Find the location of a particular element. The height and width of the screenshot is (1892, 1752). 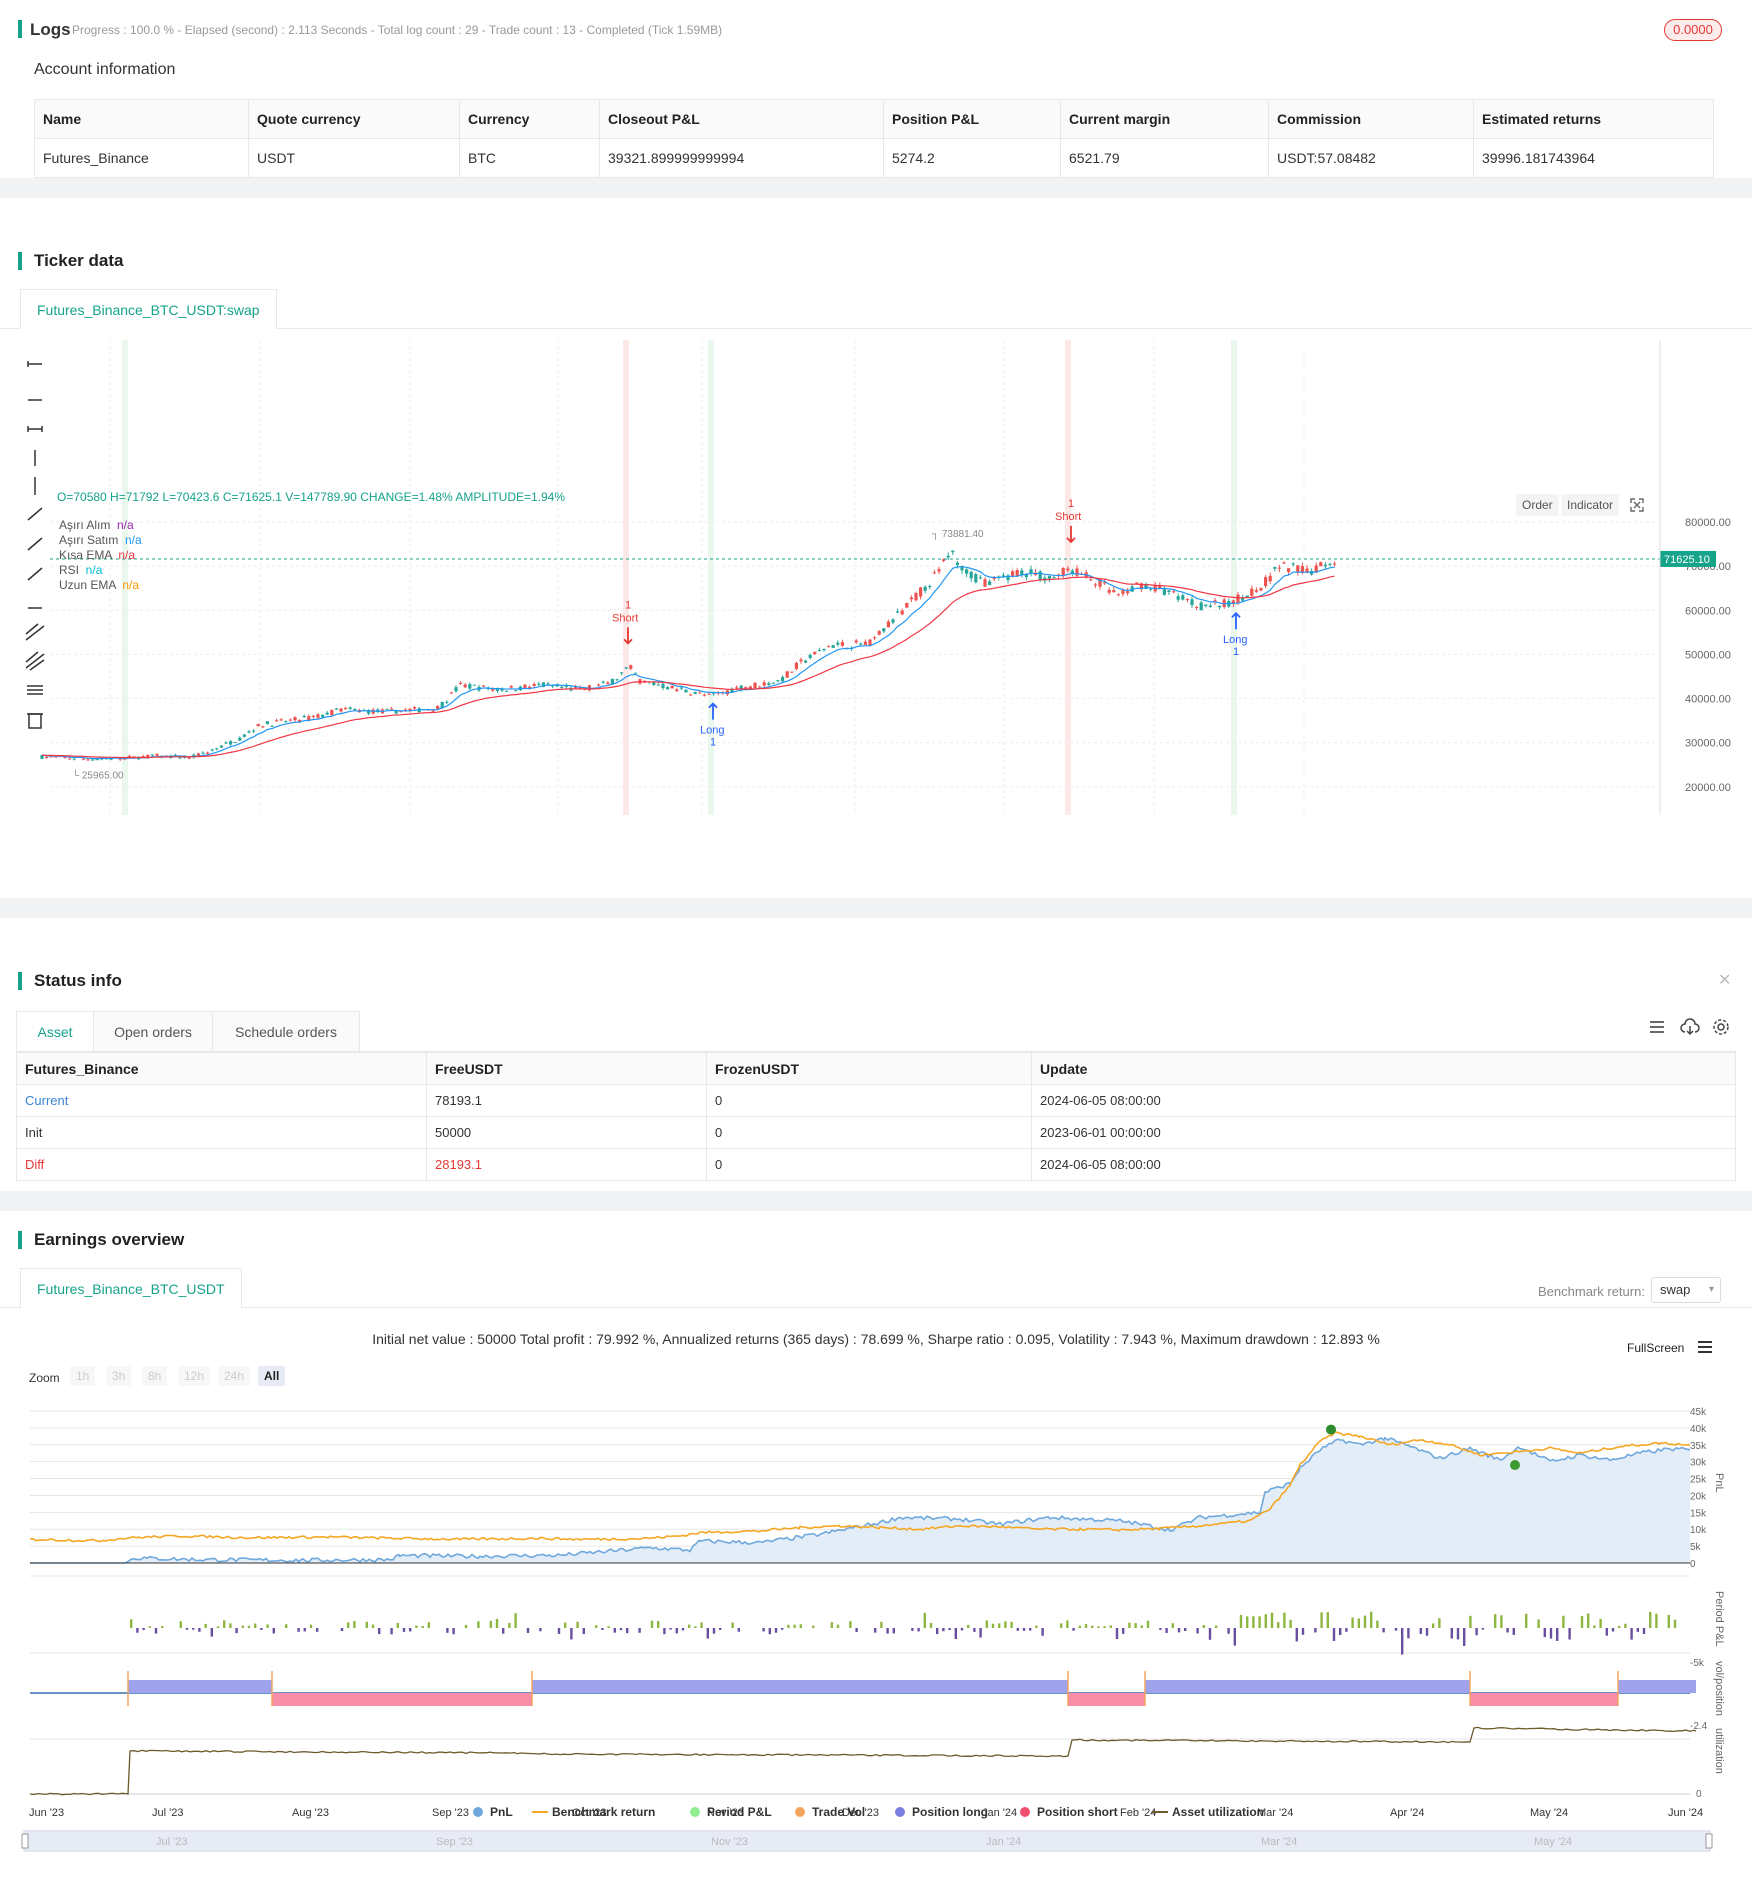

navigator-tick-label: Jan '24 is located at coordinates (1003, 1842).